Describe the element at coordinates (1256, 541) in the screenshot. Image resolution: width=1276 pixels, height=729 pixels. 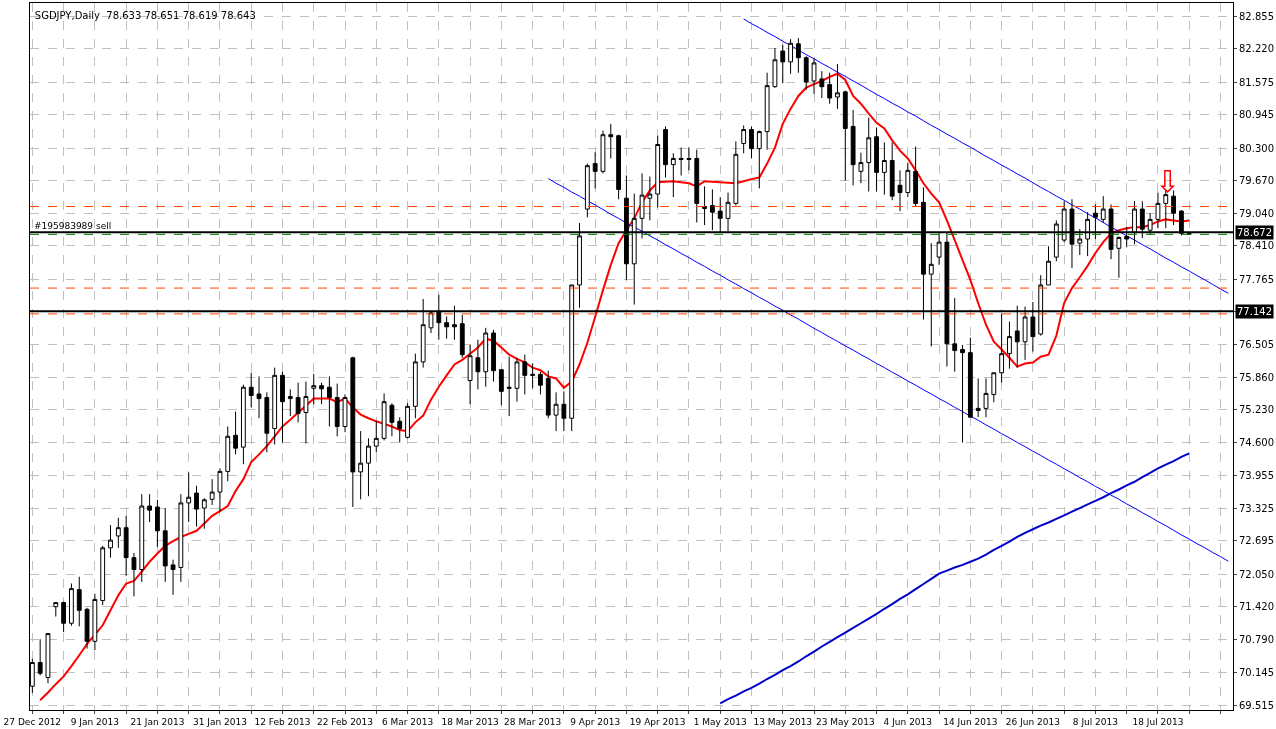
I see `y-tick-label: 72.695` at that location.